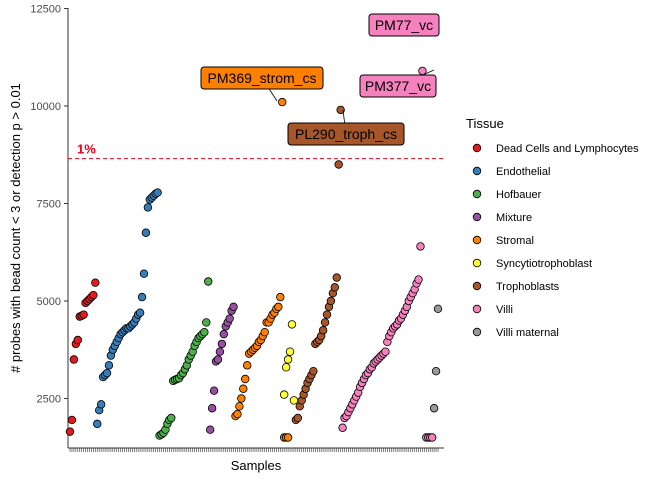 This screenshot has width=672, height=480. What do you see at coordinates (504, 310) in the screenshot?
I see `legend-label: Villi` at bounding box center [504, 310].